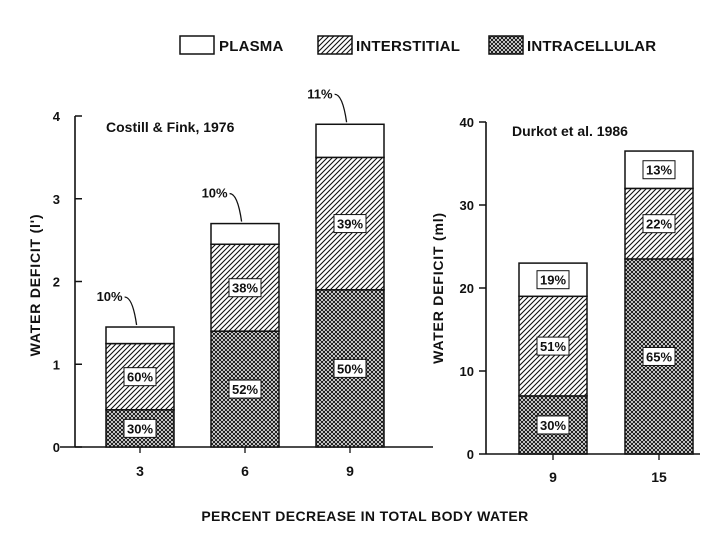  What do you see at coordinates (251, 46) in the screenshot?
I see `legend-label-plasma: PLASMA` at bounding box center [251, 46].